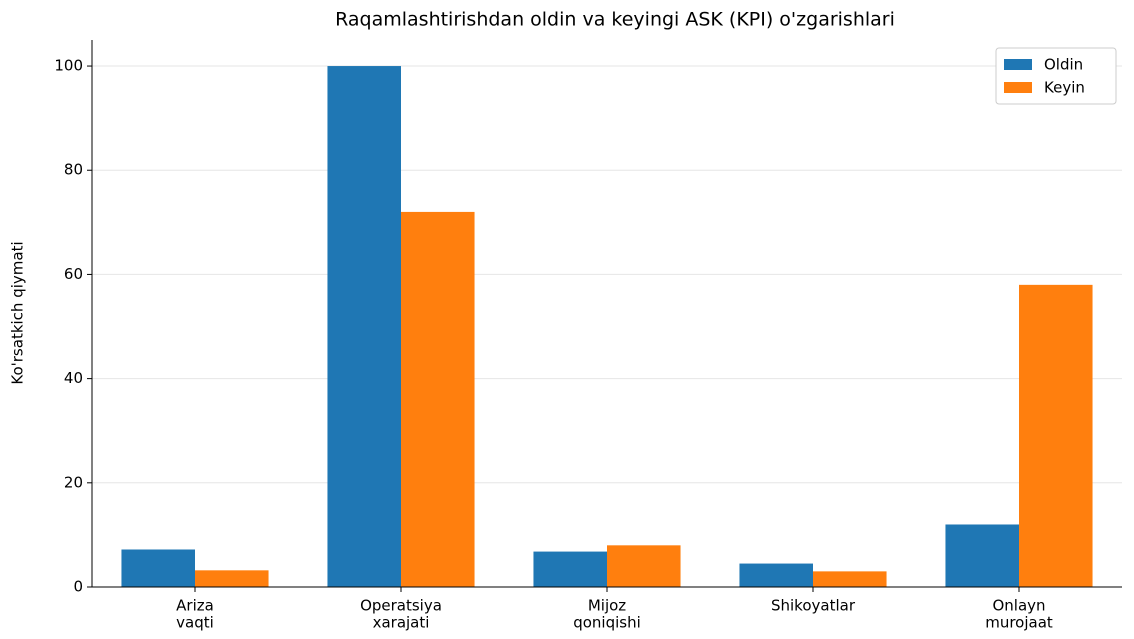 This screenshot has height=639, width=1134. What do you see at coordinates (401, 623) in the screenshot?
I see `x-tick-label: xarajati` at bounding box center [401, 623].